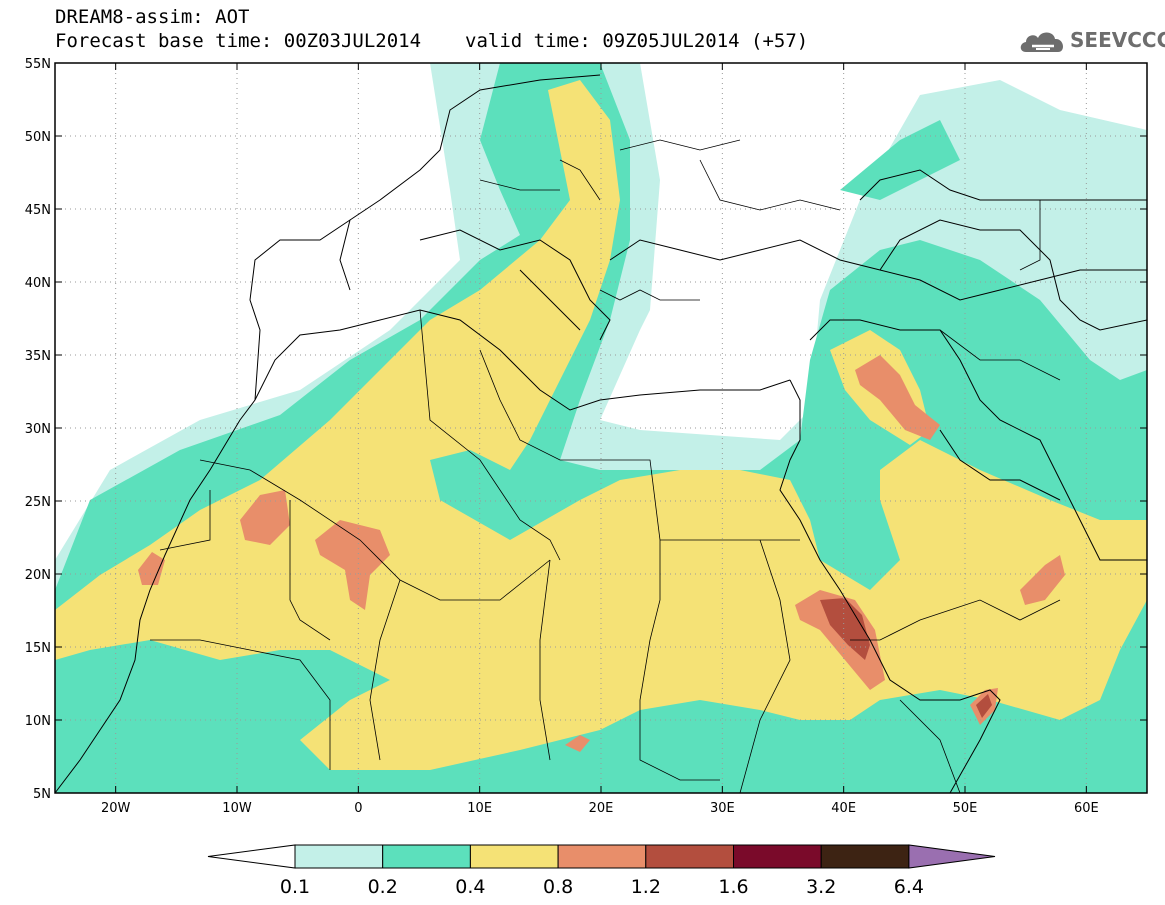 This screenshot has height=905, width=1165. Describe the element at coordinates (42, 794) in the screenshot. I see `lat-tick-label: 5N` at that location.